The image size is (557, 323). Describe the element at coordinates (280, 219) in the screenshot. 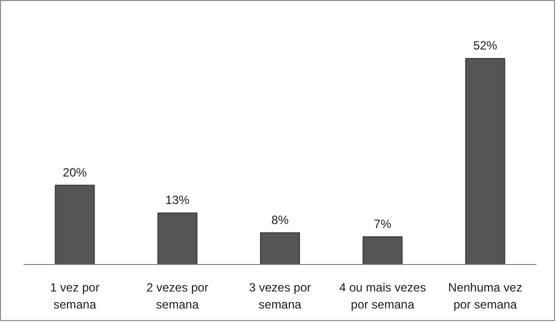

I see `data-label: 8%` at that location.